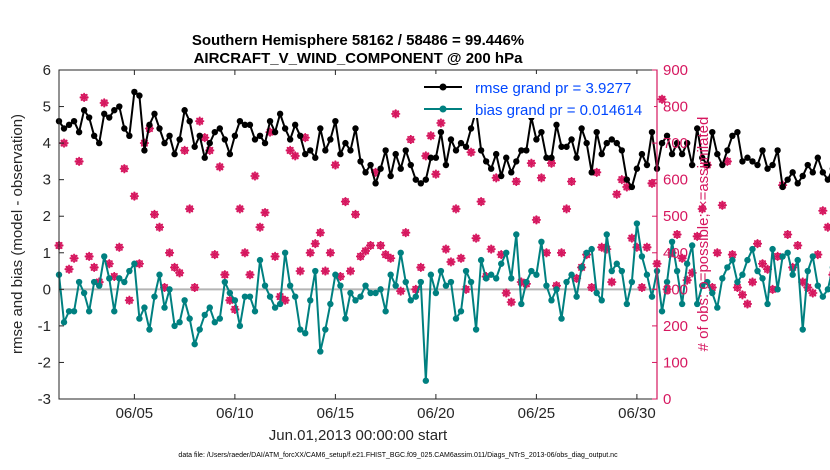 The image size is (830, 470). I want to click on y2-tick-label: 800, so click(675, 107).